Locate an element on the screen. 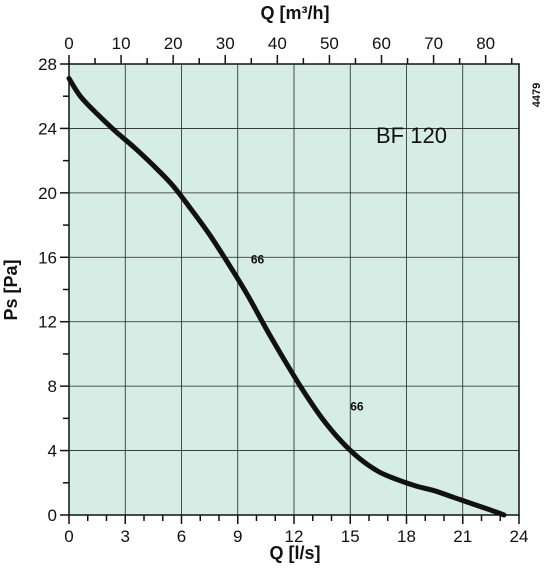  top-x-tick-label: 10 is located at coordinates (121, 43).